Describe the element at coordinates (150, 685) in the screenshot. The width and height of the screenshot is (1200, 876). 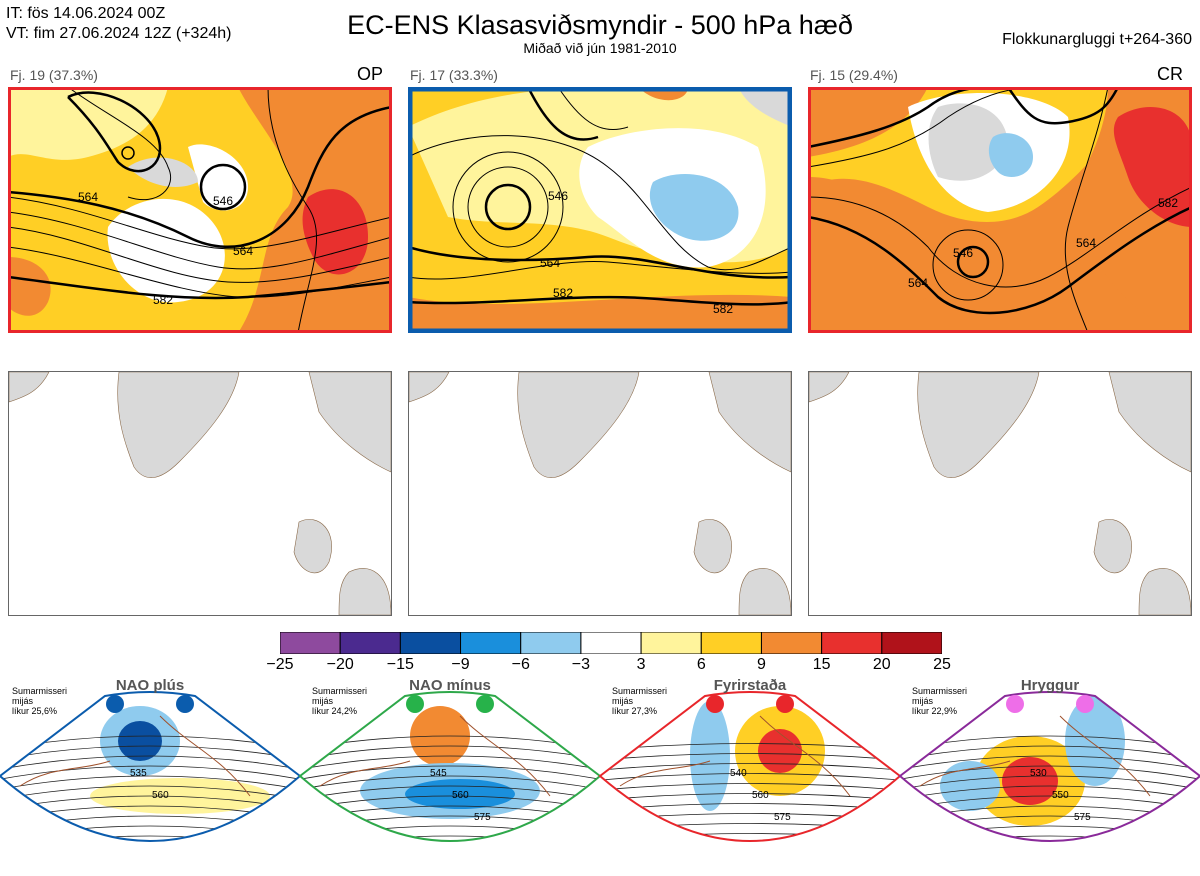
I see `regime-title: NAO plús` at that location.